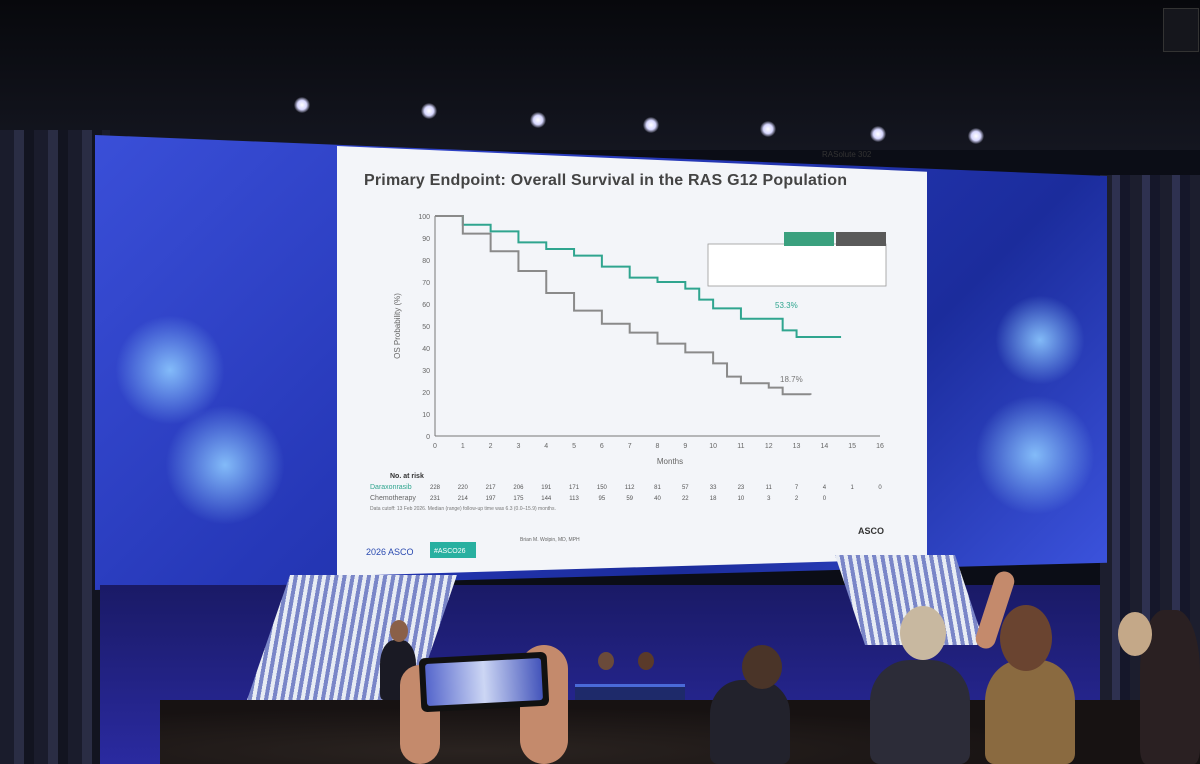  What do you see at coordinates (574, 499) in the screenshot?
I see `arm2-risk-value: 113` at bounding box center [574, 499].